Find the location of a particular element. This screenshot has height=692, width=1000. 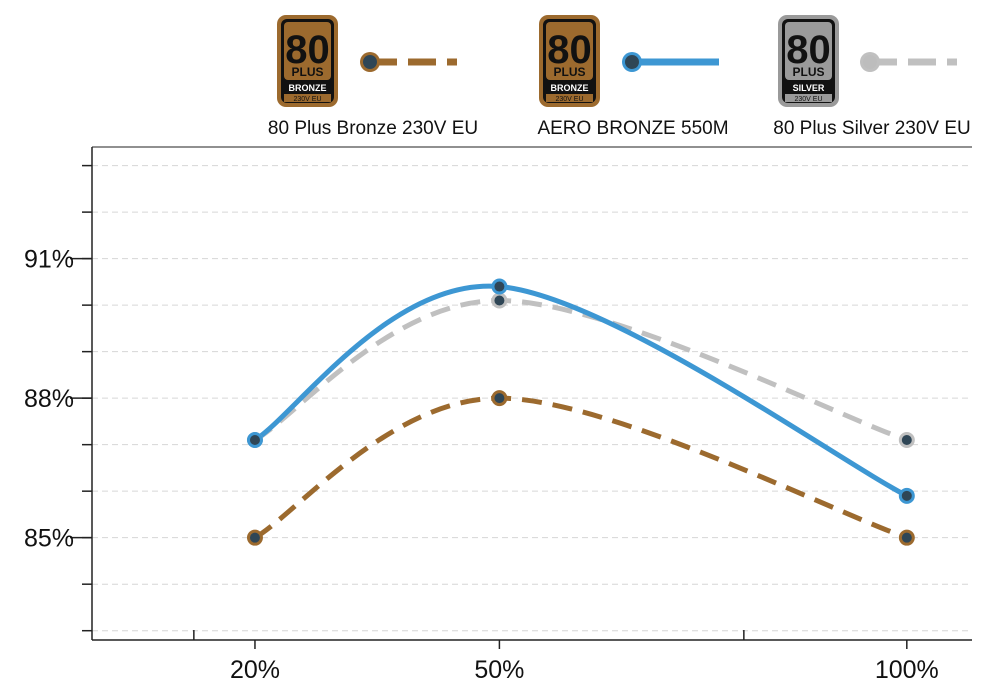

y-tick-label: 88% is located at coordinates (49, 399).